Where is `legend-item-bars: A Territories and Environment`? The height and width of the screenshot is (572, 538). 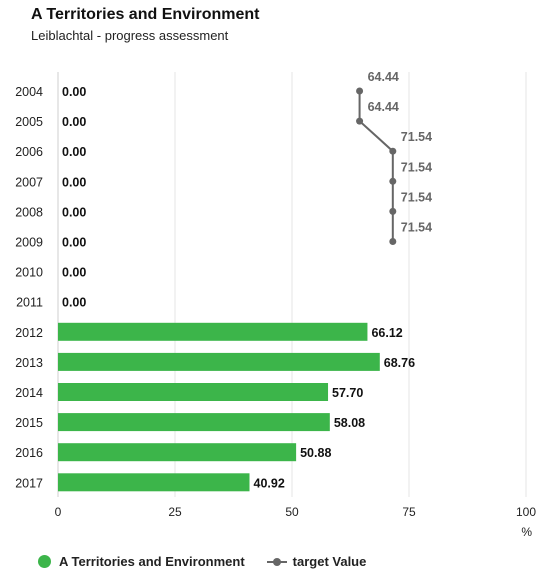
legend-item-bars: A Territories and Environment is located at coordinates (141, 561).